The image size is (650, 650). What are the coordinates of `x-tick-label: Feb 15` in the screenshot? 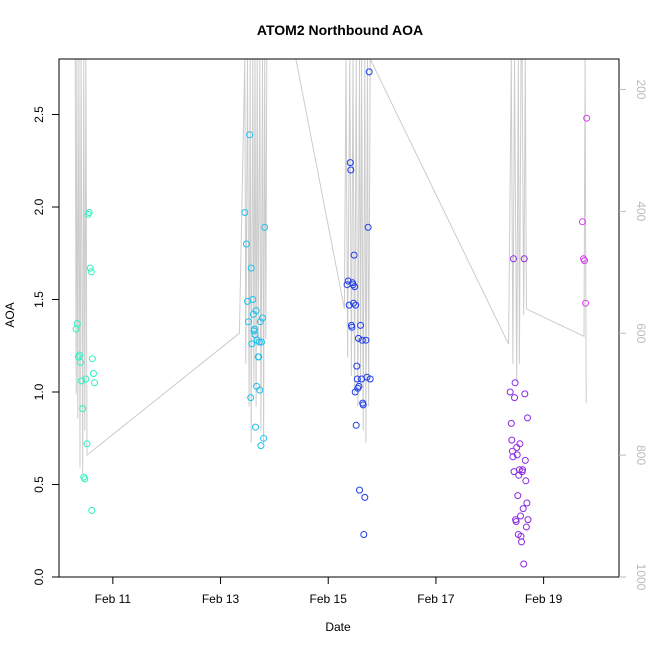 It's located at (329, 599).